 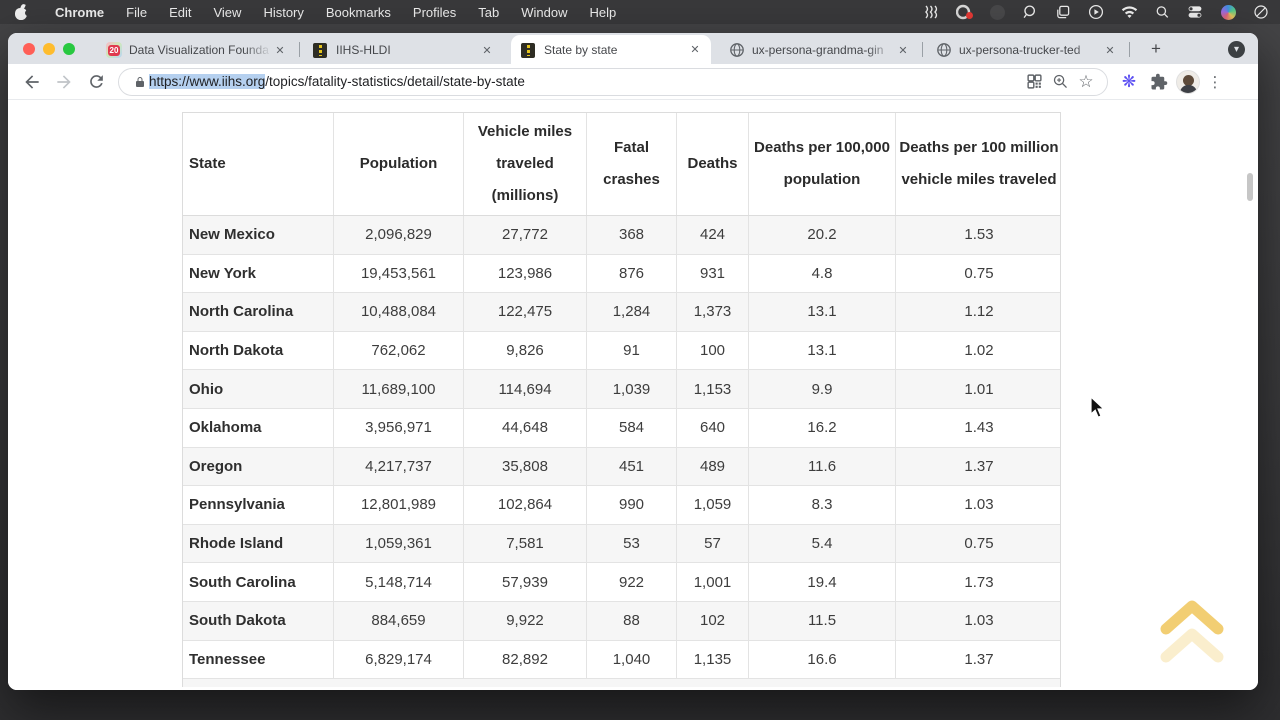 What do you see at coordinates (1129, 12) in the screenshot?
I see `wifi-icon` at bounding box center [1129, 12].